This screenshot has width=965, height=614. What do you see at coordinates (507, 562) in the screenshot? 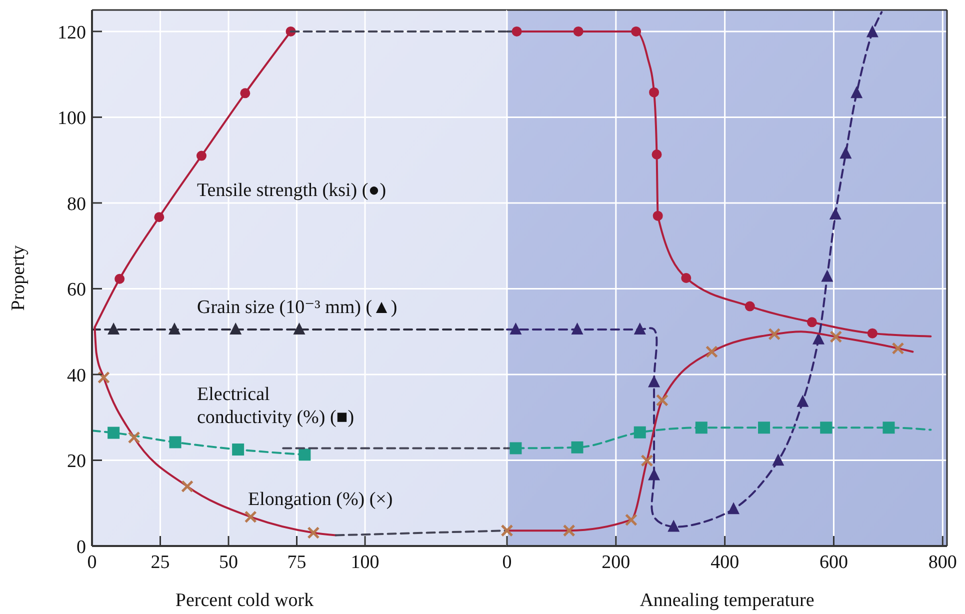
I see `x-tick-label: 0` at bounding box center [507, 562].